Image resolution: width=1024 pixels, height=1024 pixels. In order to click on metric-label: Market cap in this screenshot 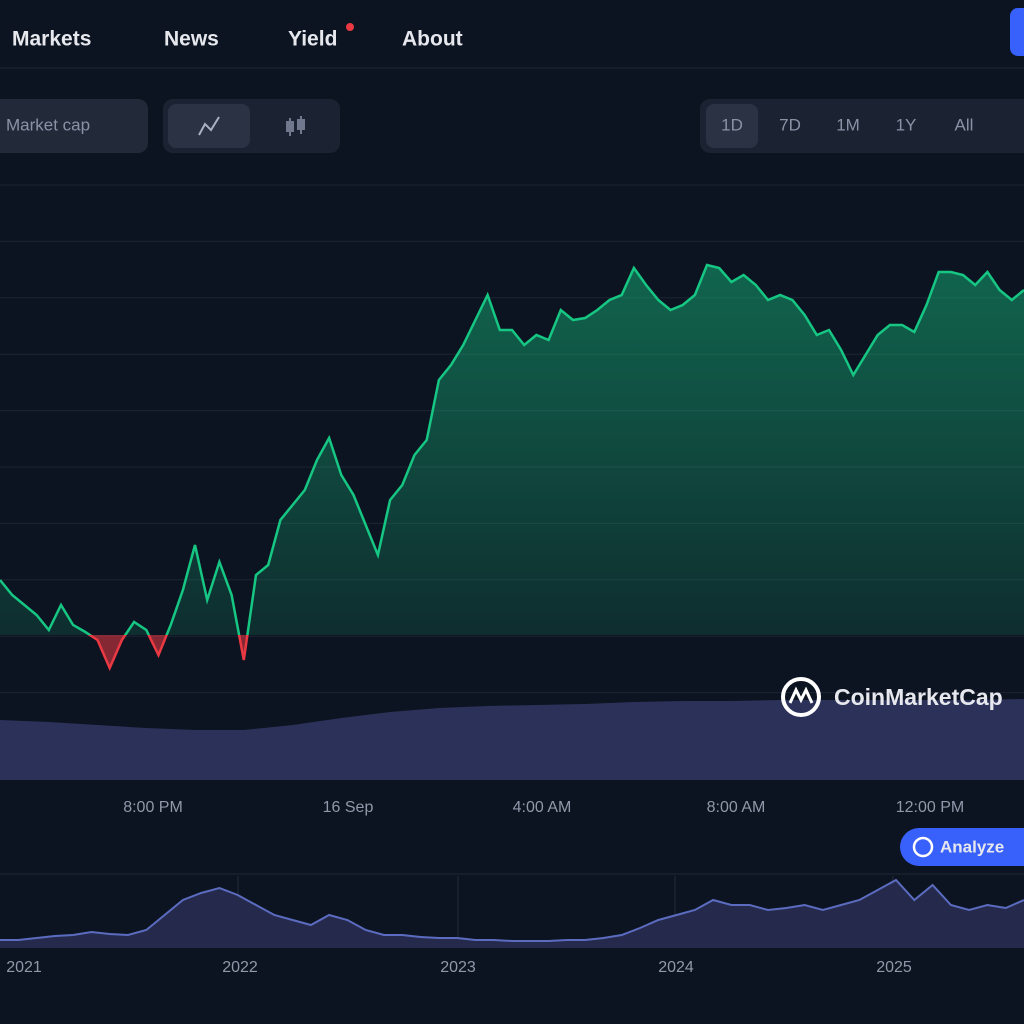, I will do `click(48, 124)`.